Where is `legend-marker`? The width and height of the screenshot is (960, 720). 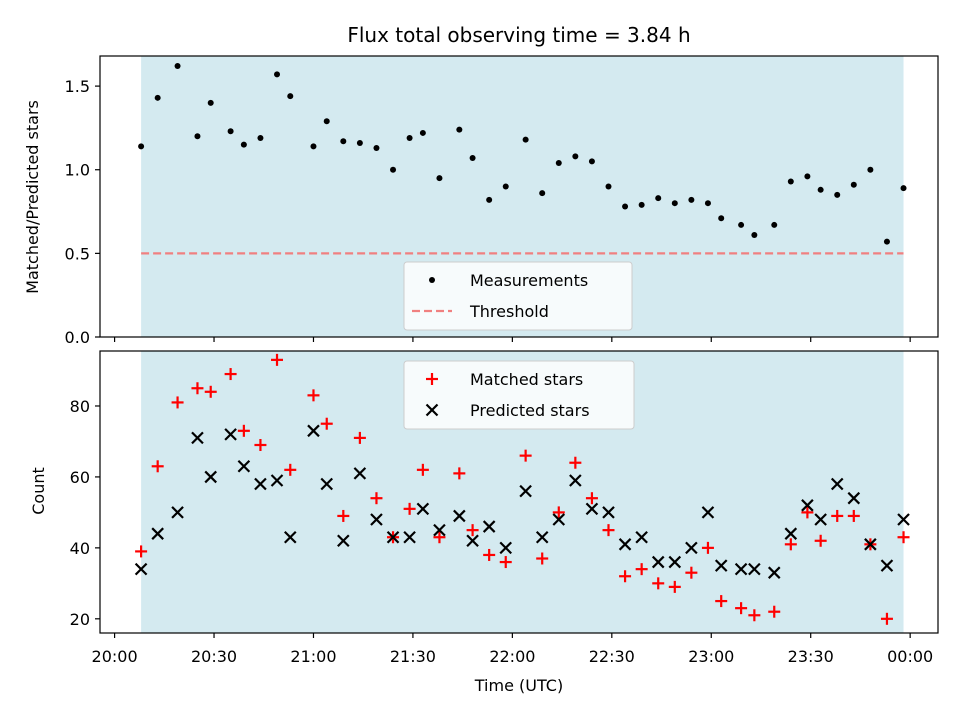 legend-marker is located at coordinates (432, 280).